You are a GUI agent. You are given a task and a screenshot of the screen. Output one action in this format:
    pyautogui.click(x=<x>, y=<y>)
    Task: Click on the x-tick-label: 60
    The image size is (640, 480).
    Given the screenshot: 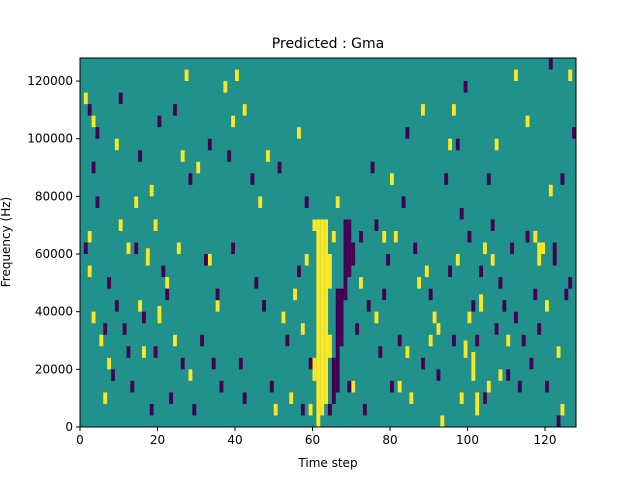 What is the action you would take?
    pyautogui.click(x=312, y=440)
    